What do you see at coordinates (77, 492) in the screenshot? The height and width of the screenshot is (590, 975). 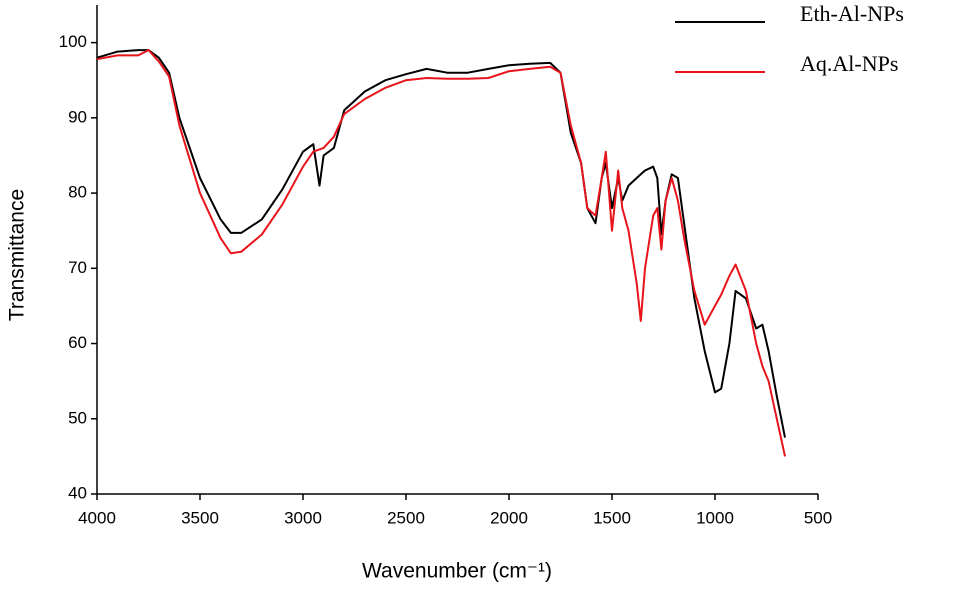 I see `y-tick-label: 40` at bounding box center [77, 492].